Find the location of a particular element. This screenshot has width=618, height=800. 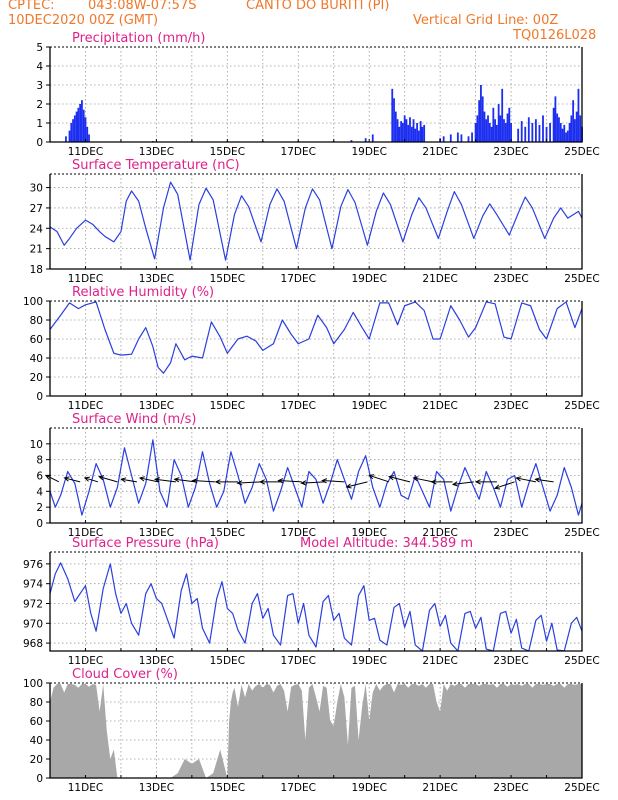

temp-xtick-label: 15DEC is located at coordinates (227, 279).